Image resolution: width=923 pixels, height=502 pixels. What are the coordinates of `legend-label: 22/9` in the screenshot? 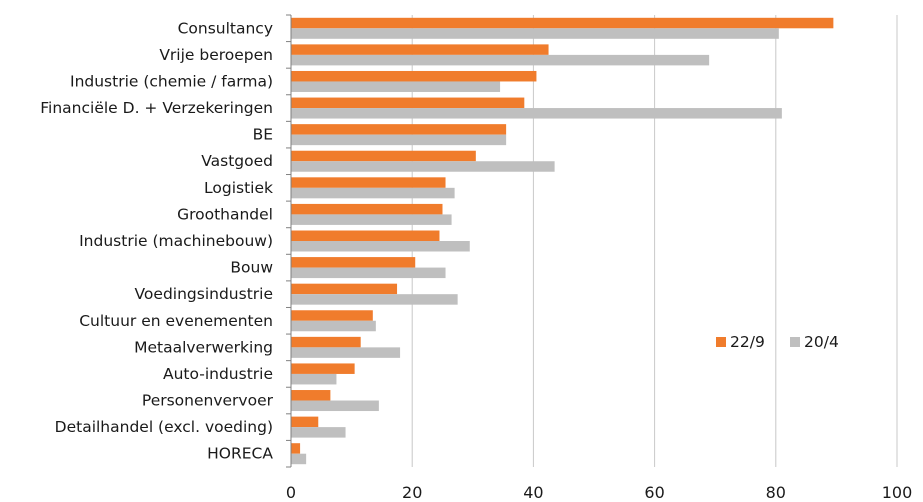 It's located at (747, 342).